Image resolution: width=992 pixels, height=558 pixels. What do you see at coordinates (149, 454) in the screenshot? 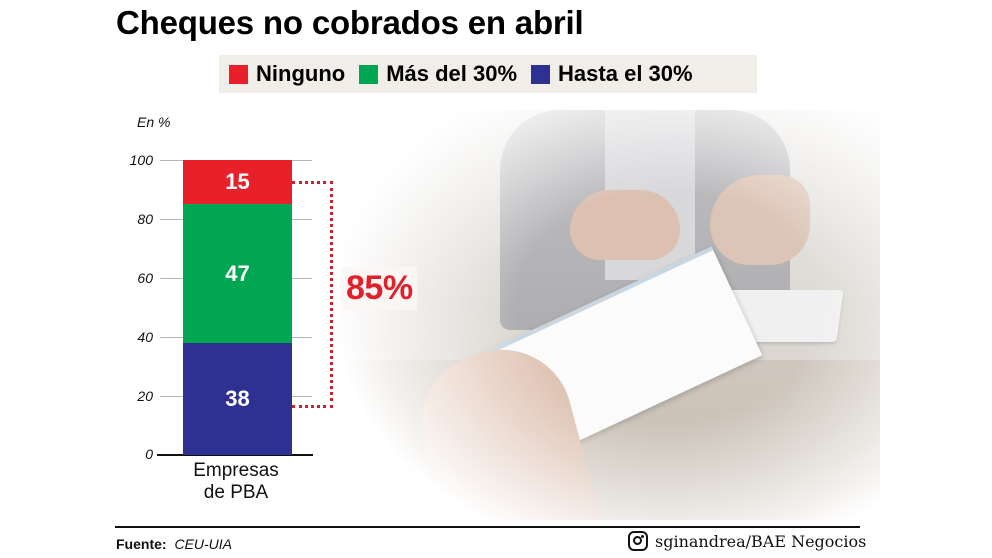
I see `y-tick-0: 0` at bounding box center [149, 454].